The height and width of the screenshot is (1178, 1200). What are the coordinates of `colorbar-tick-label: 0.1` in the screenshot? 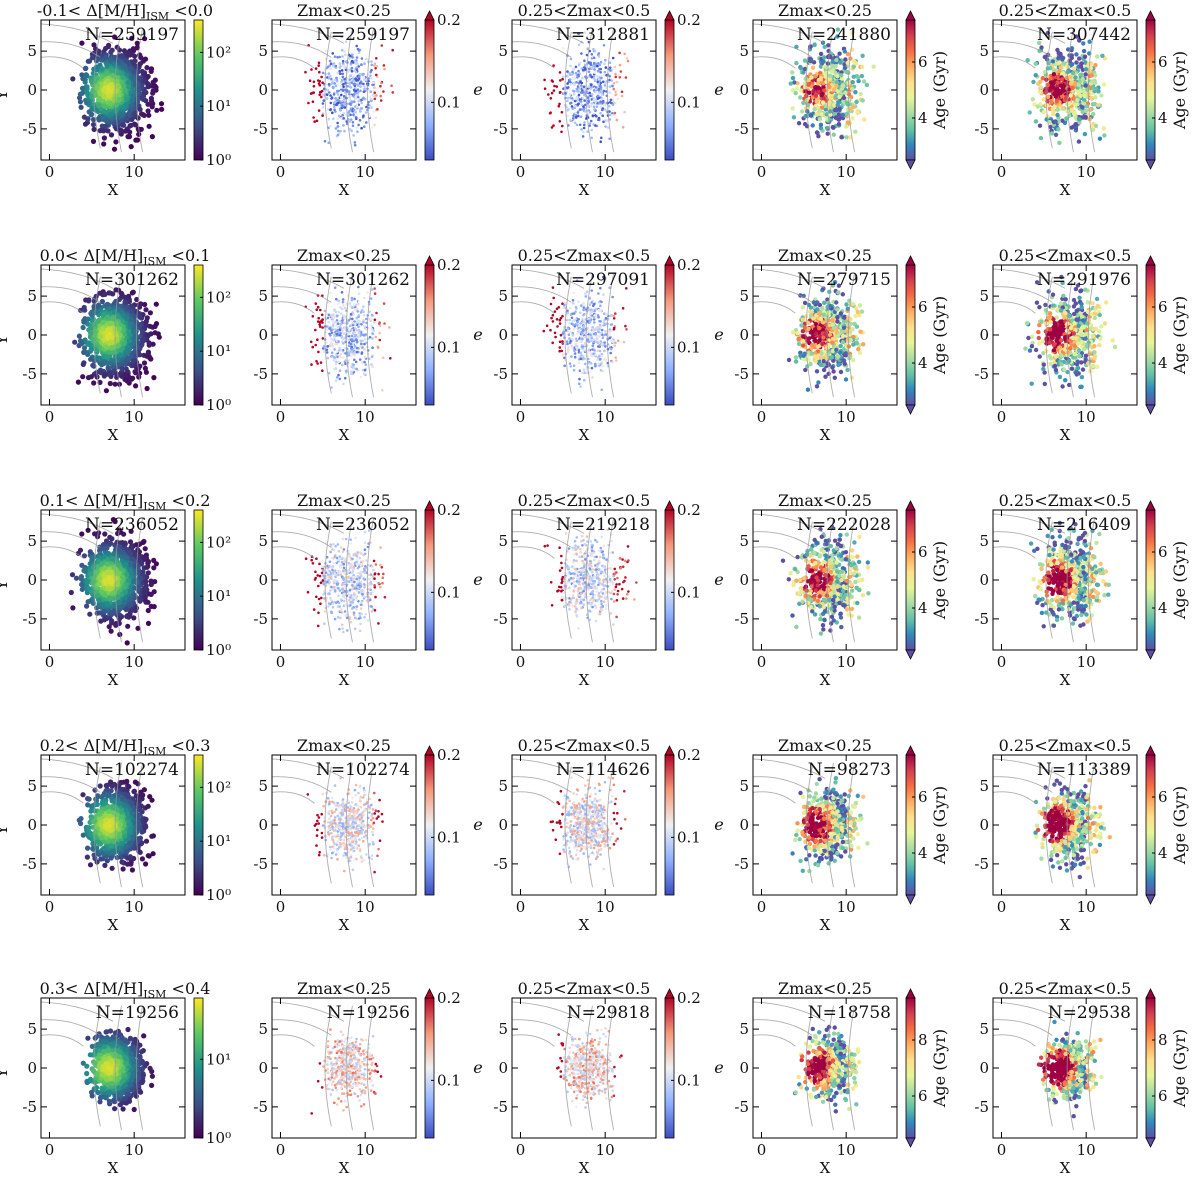 It's located at (689, 102).